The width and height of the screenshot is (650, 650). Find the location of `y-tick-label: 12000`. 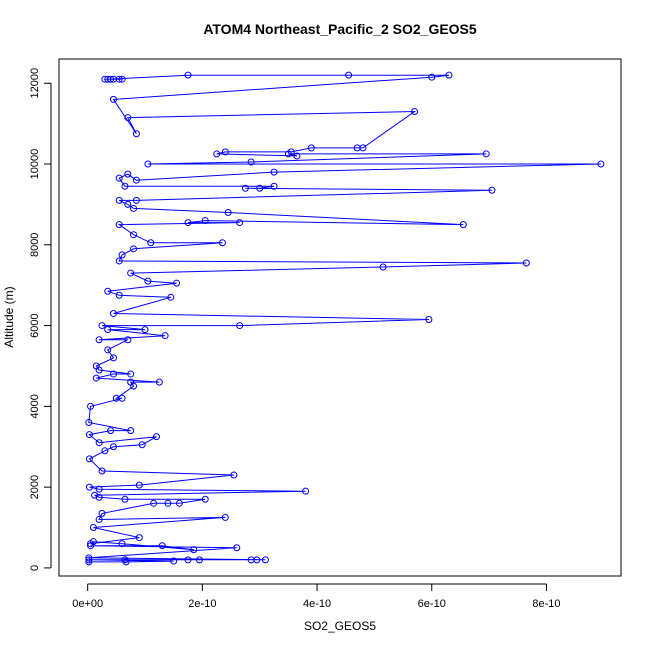

y-tick-label: 12000 is located at coordinates (35, 83).